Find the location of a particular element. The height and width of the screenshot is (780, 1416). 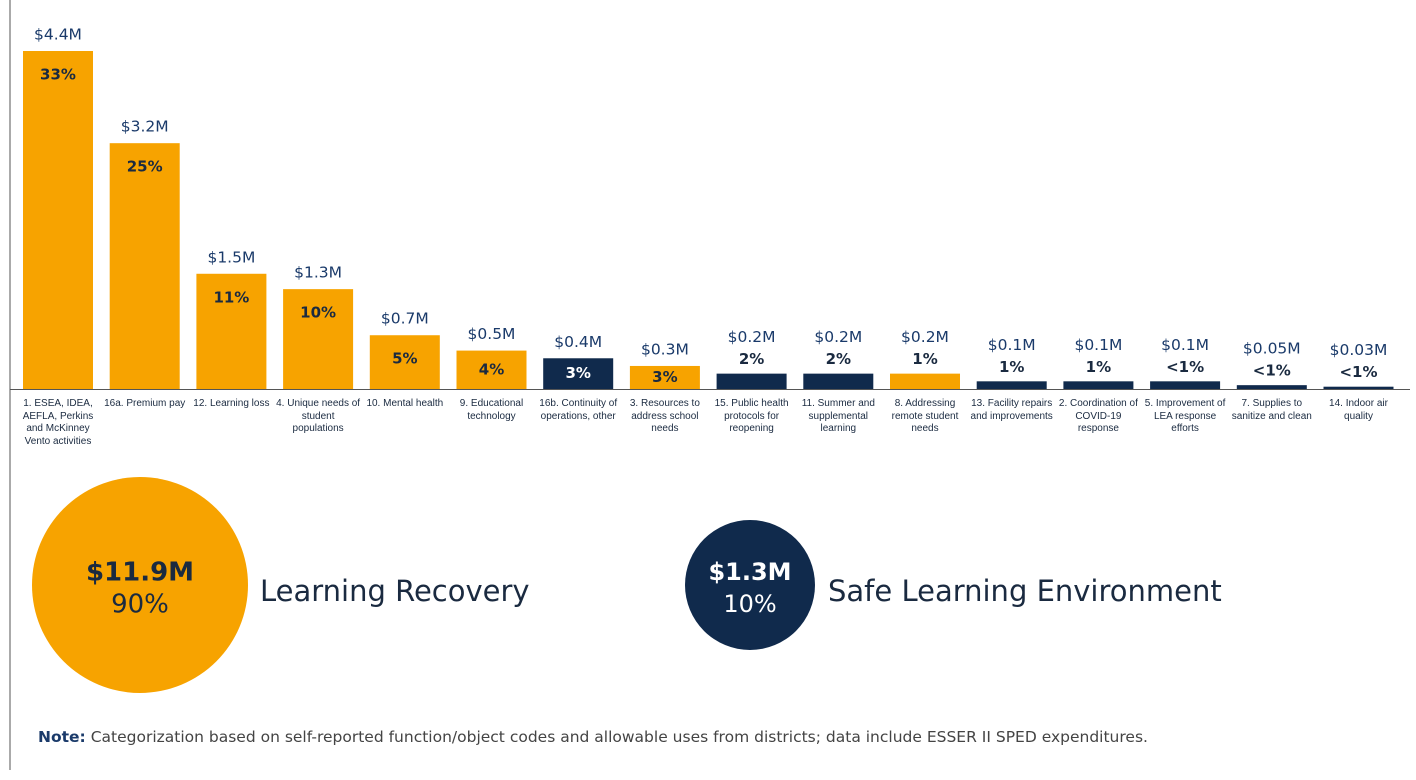

x-tick-label: 14. Indoor air quality is located at coordinates (1358, 410).